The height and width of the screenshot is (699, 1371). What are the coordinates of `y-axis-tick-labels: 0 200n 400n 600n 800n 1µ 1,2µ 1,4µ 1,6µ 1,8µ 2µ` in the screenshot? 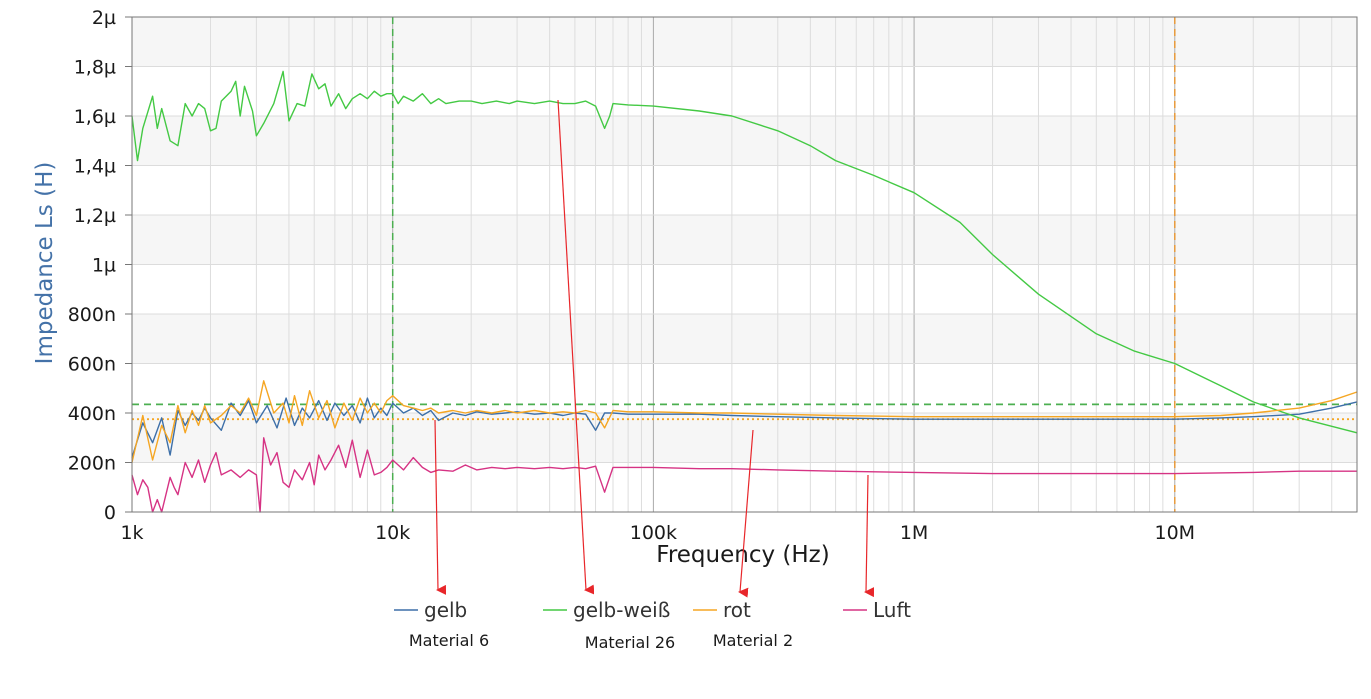 It's located at (100, 265).